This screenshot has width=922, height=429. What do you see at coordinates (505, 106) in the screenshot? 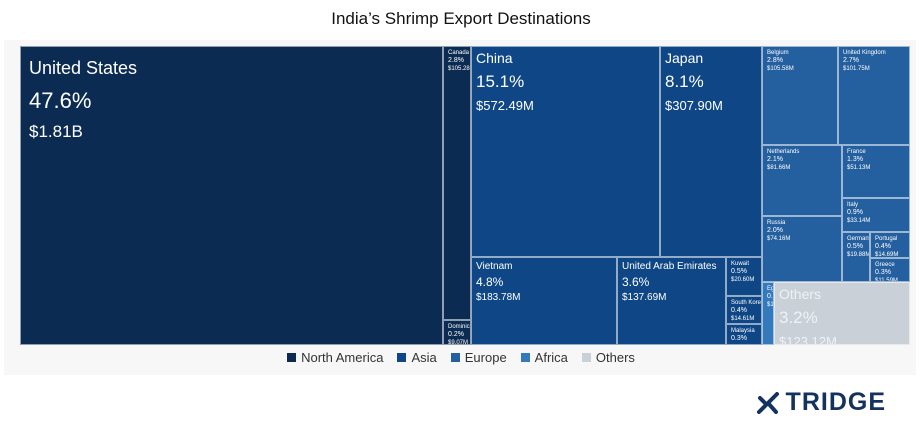
I see `tile-value: $572.49M` at bounding box center [505, 106].